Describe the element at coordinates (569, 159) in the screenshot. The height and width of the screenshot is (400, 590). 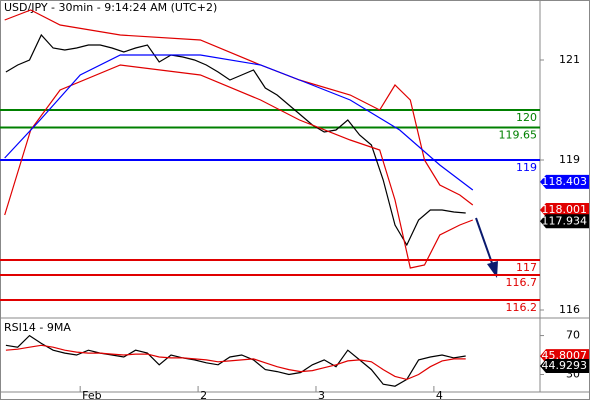
I see `y-tick-label: 119` at that location.